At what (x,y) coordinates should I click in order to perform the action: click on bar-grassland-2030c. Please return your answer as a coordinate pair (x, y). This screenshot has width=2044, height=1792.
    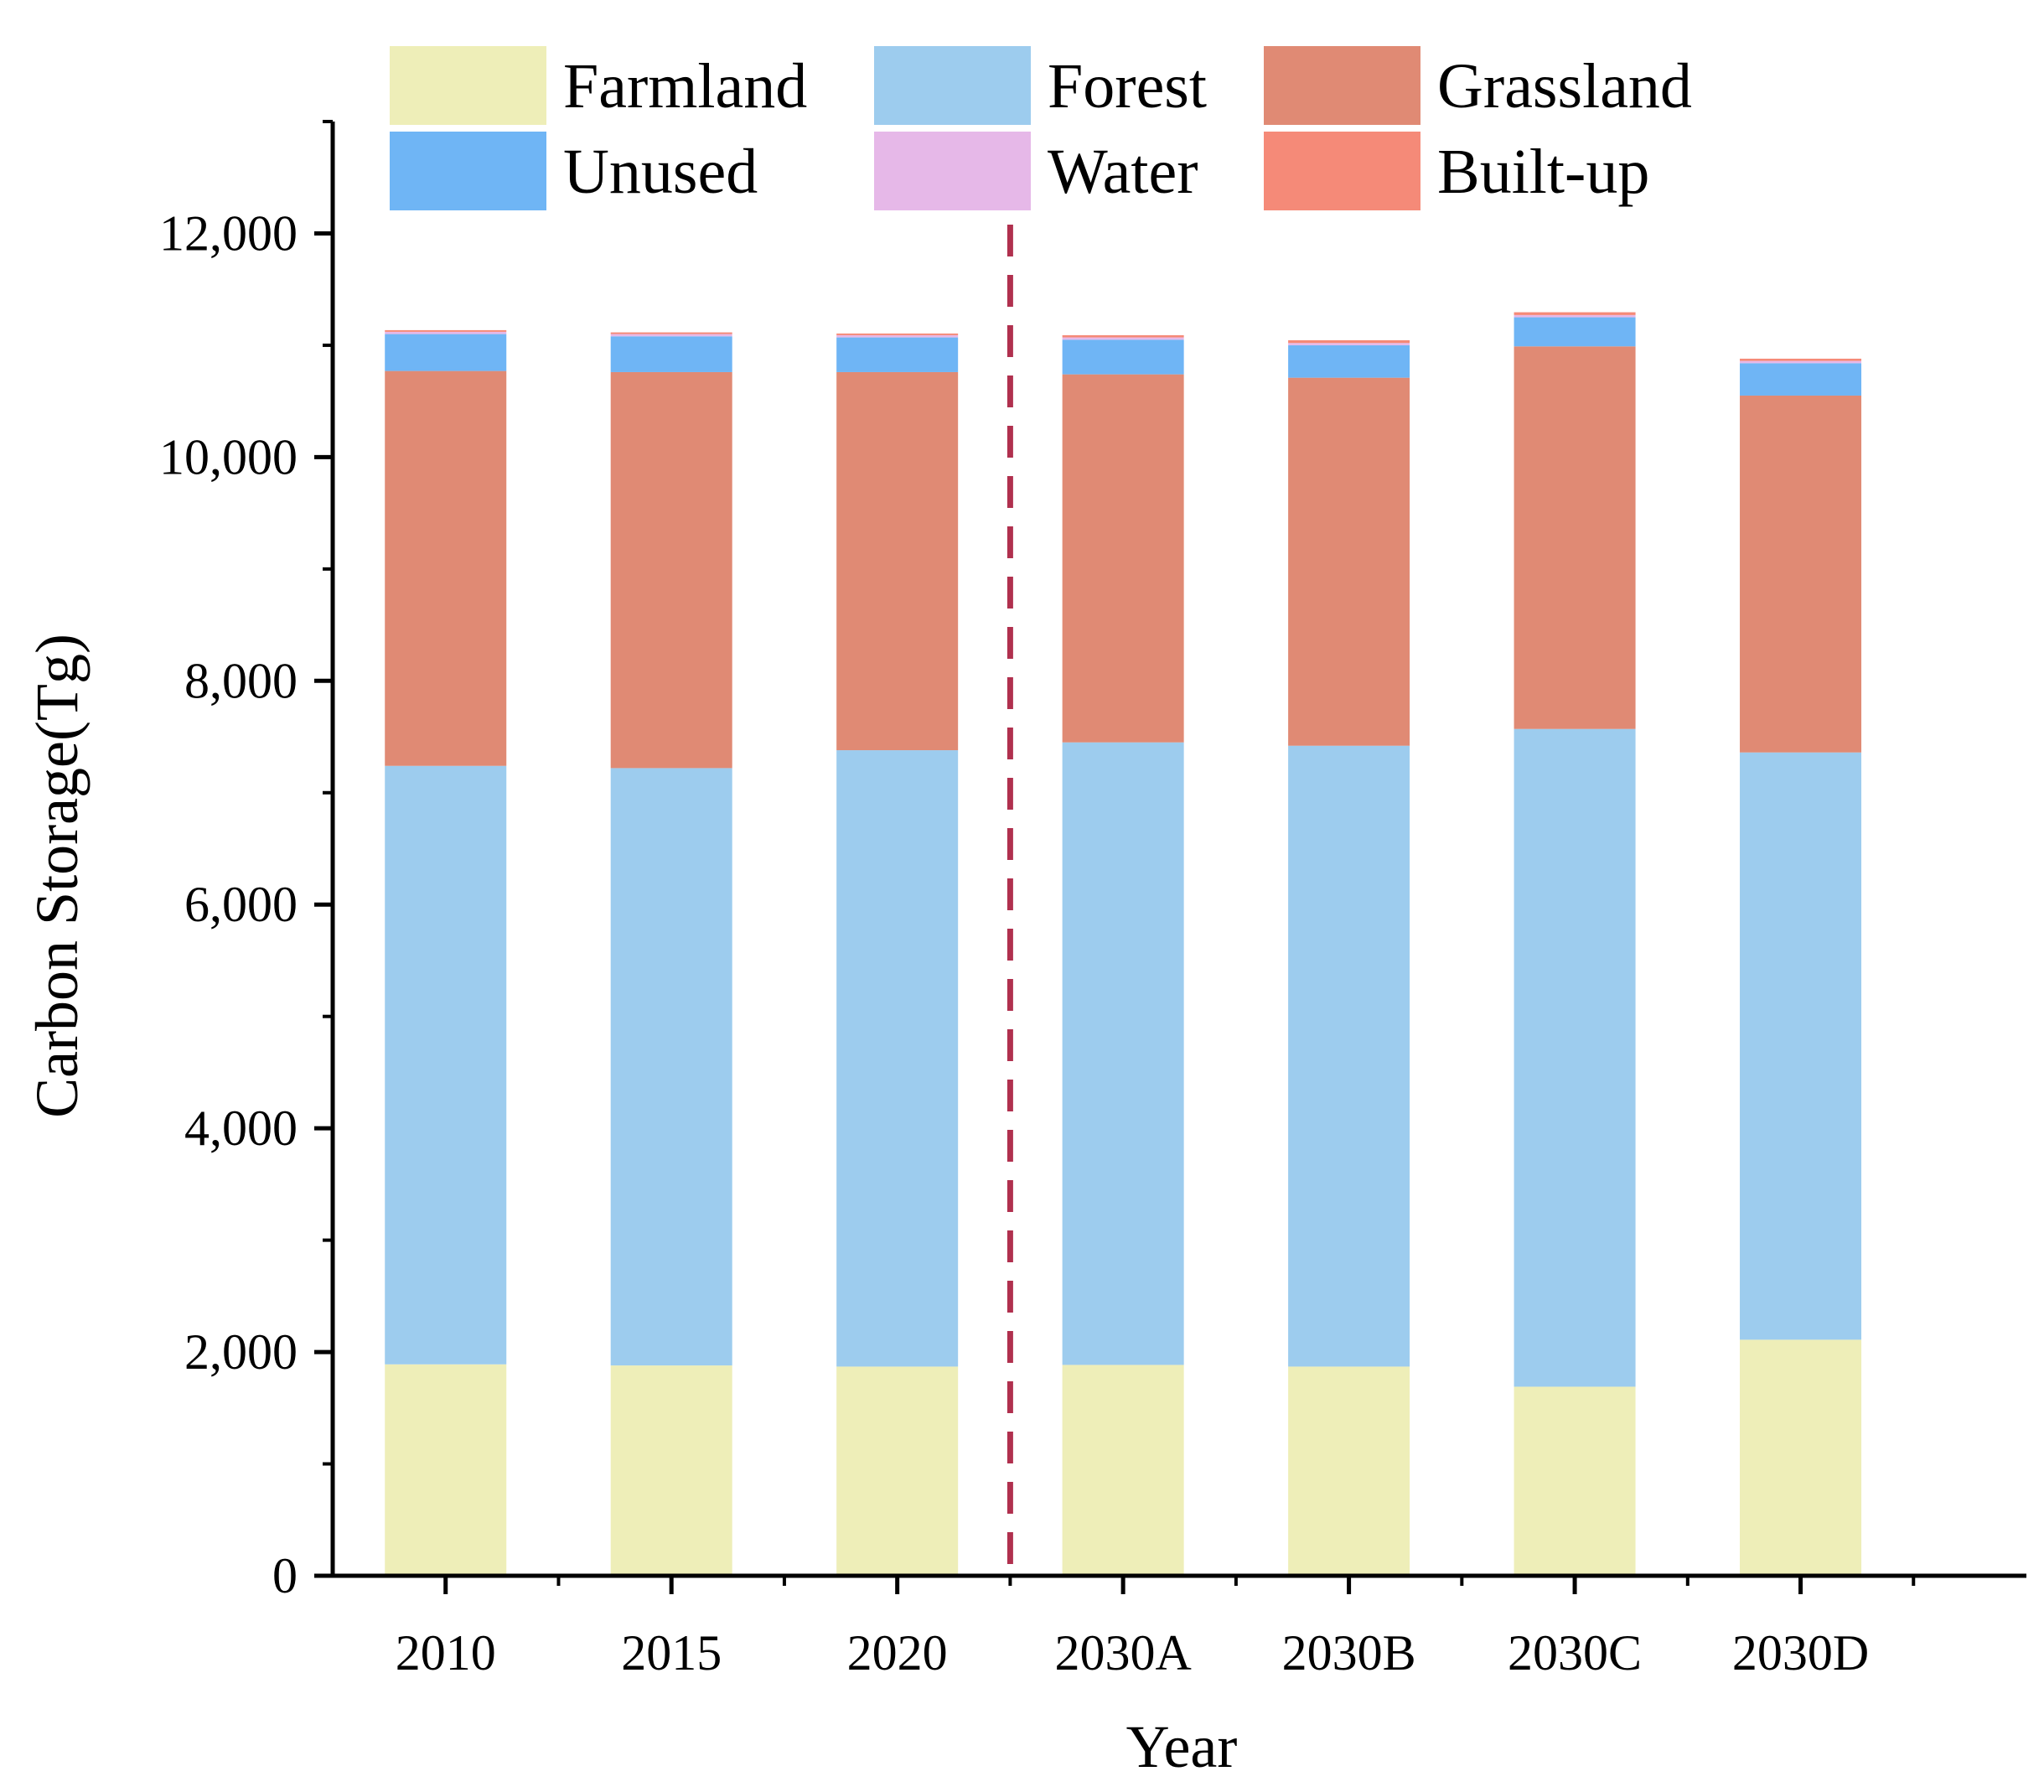
    Looking at the image, I should click on (1575, 538).